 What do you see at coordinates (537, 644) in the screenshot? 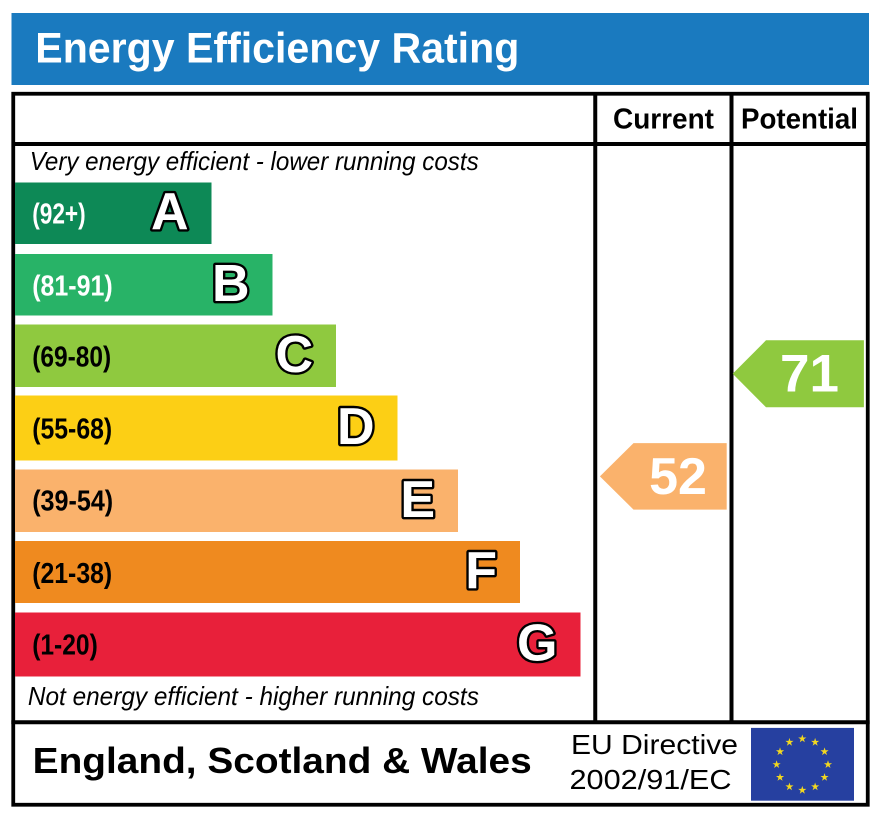
I see `svg-text: G` at bounding box center [537, 644].